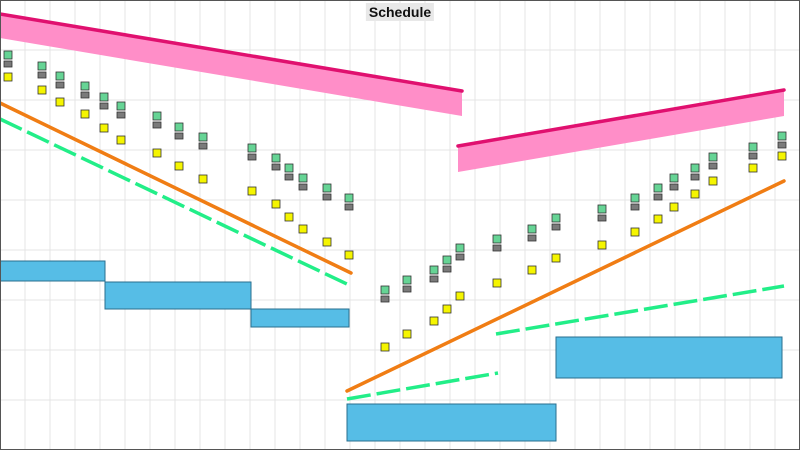  I want to click on band-area, so click(231, 65).